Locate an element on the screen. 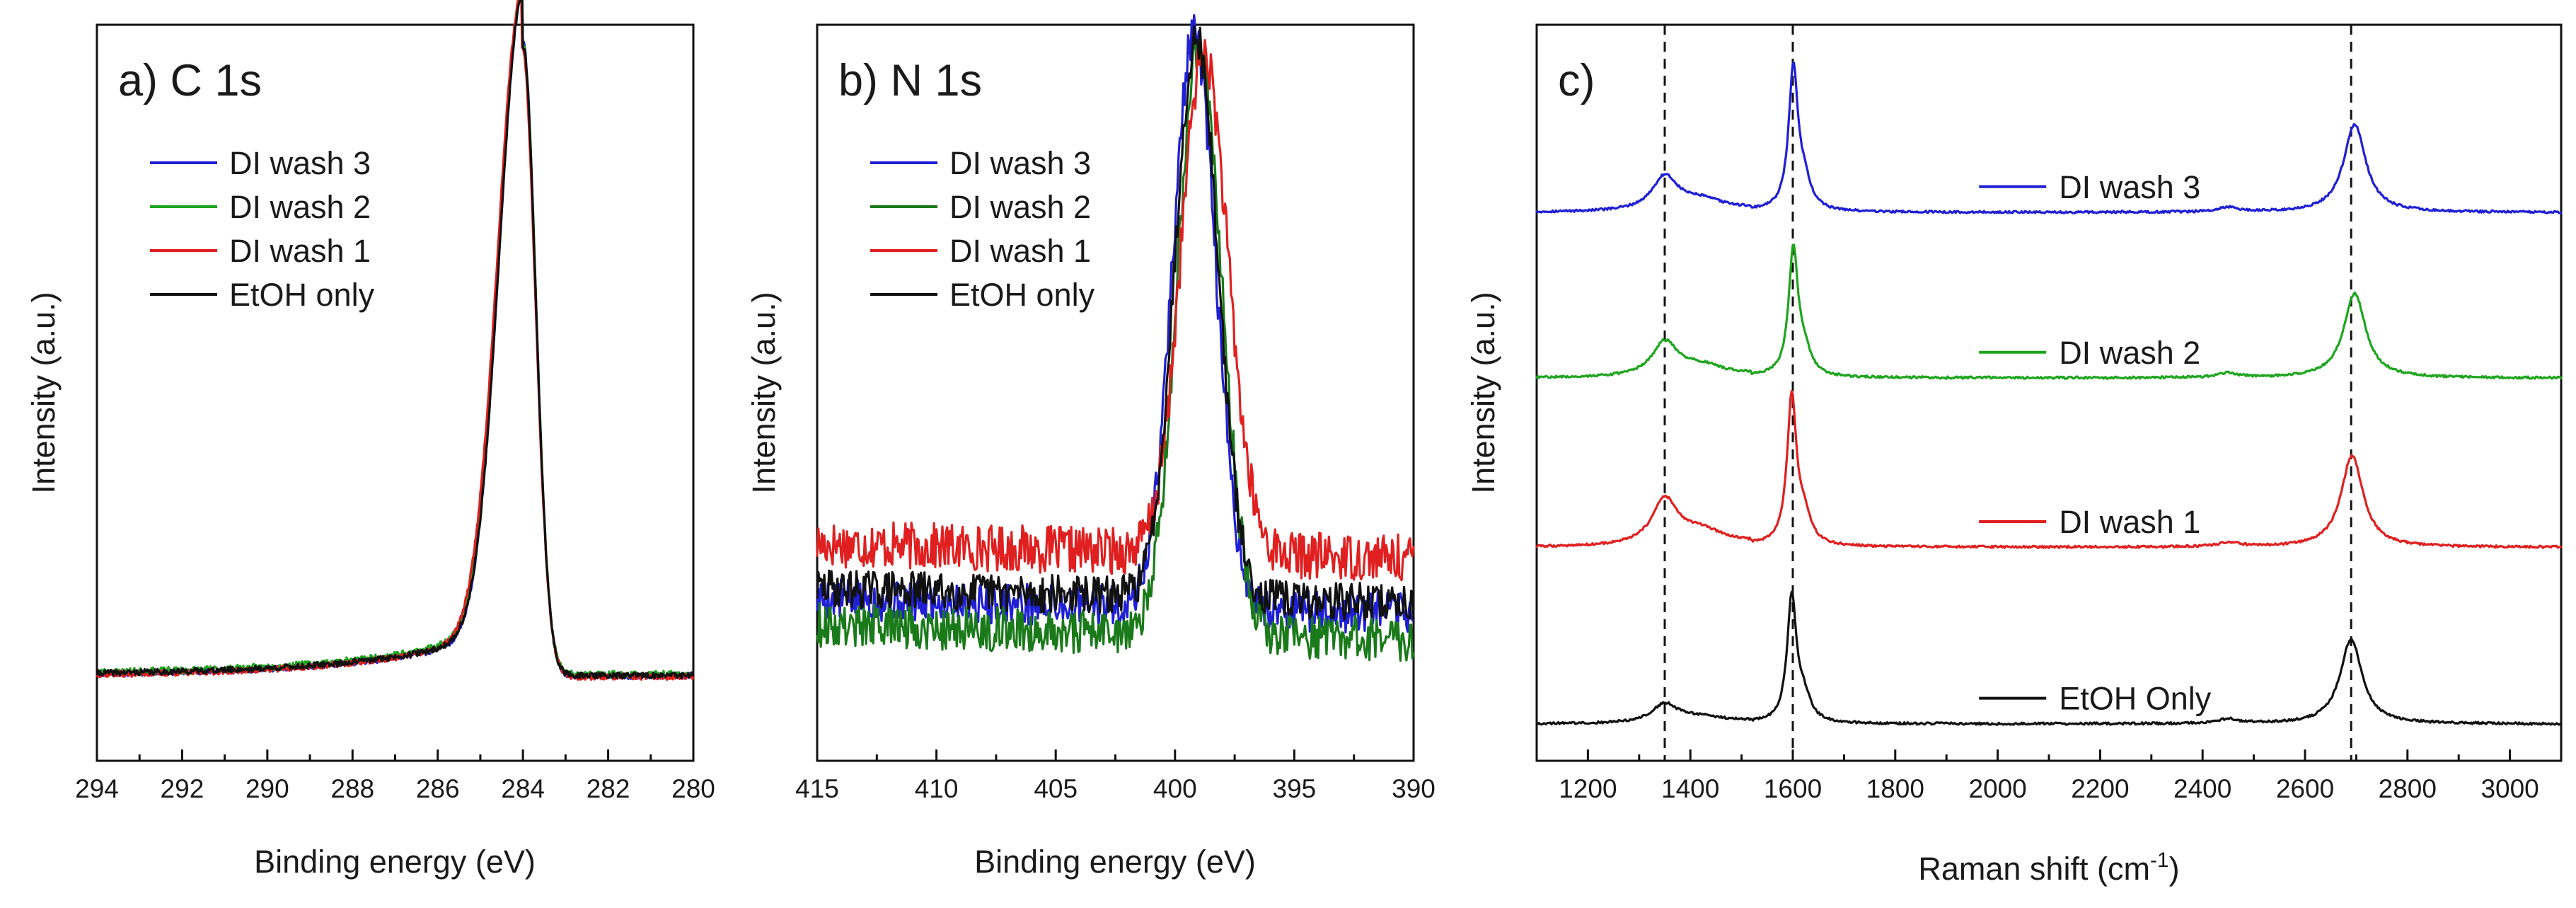  panel-c-legend-label: DI wash 2 is located at coordinates (2129, 353).